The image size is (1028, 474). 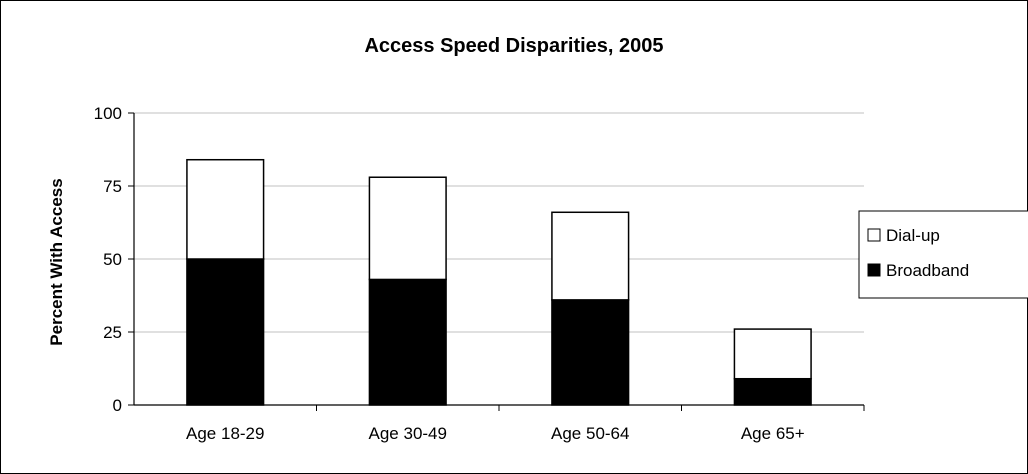 I want to click on legend: Dial-up Broadband, so click(x=943, y=254).